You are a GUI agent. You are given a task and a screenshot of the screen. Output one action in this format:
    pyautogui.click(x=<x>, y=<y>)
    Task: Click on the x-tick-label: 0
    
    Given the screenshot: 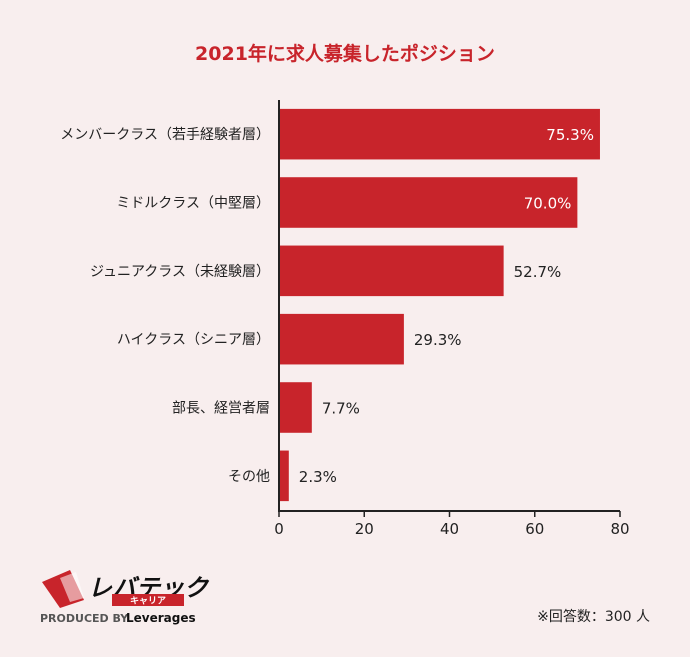 What is the action you would take?
    pyautogui.click(x=279, y=529)
    